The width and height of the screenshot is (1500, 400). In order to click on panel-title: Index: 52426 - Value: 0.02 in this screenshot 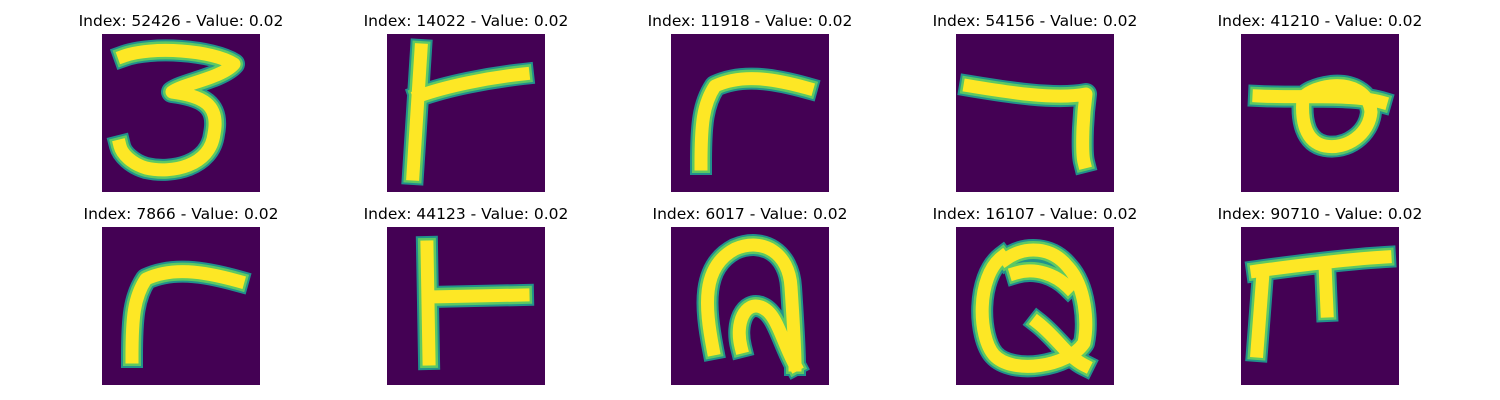, I will do `click(181, 21)`.